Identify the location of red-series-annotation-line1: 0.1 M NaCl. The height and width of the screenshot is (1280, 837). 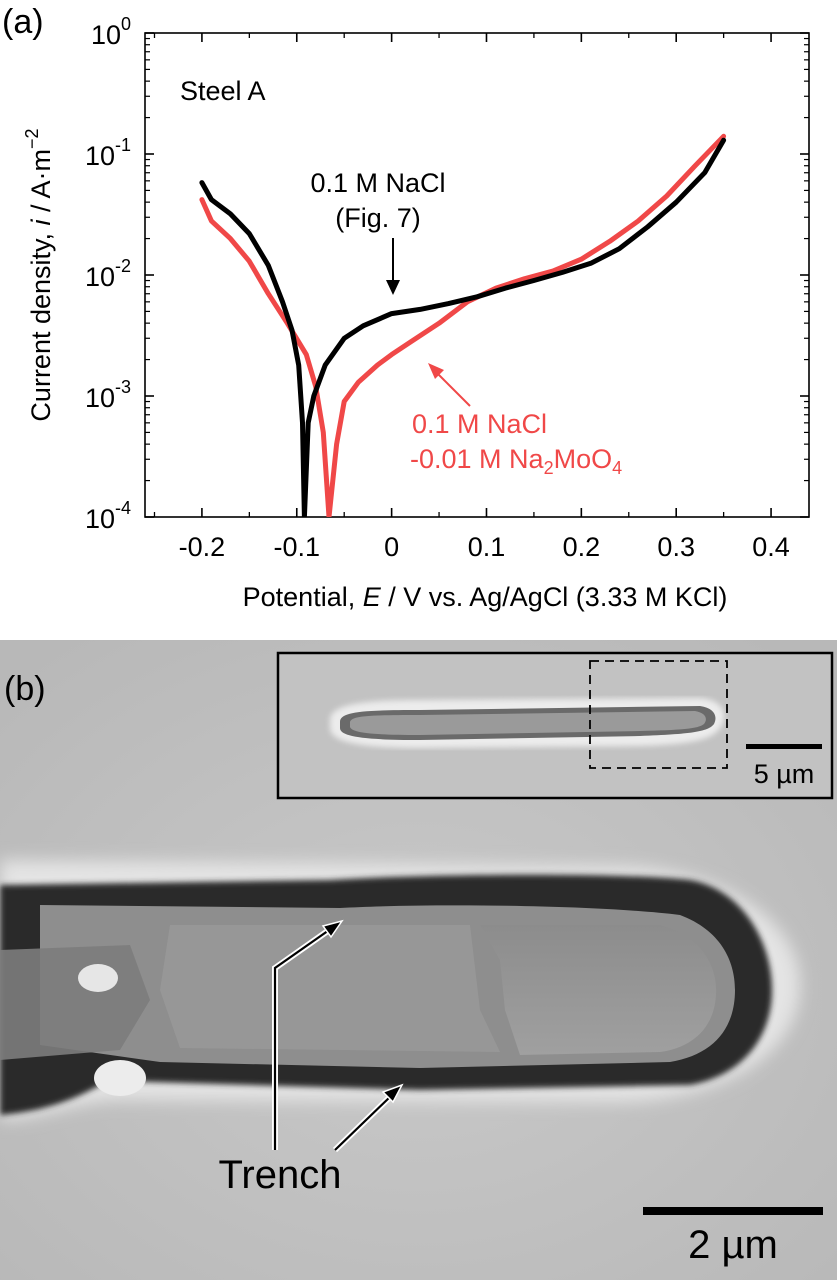
(479, 424).